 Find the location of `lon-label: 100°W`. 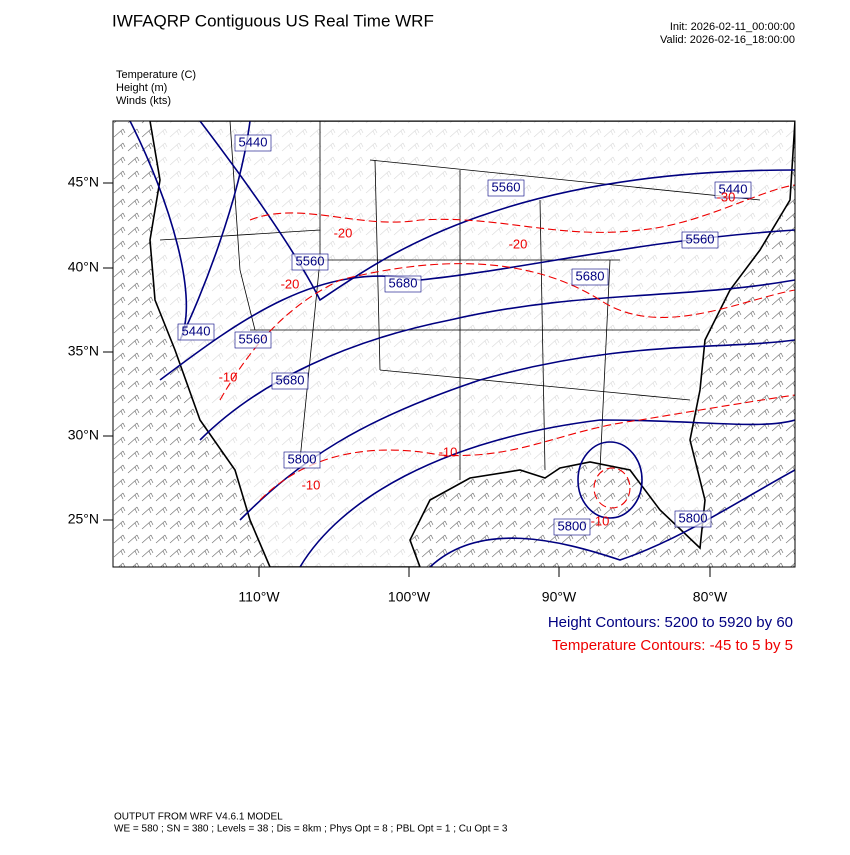

lon-label: 100°W is located at coordinates (409, 597).